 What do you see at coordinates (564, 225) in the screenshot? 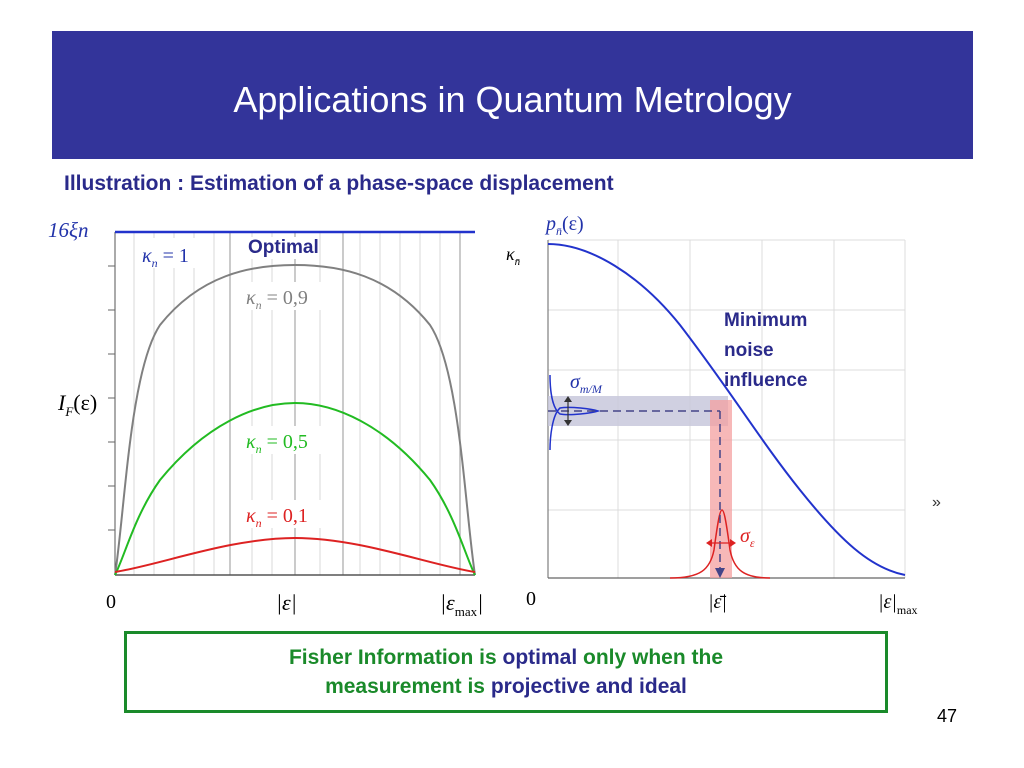
I see `right-top-label: pn̄(ε)` at bounding box center [564, 225].